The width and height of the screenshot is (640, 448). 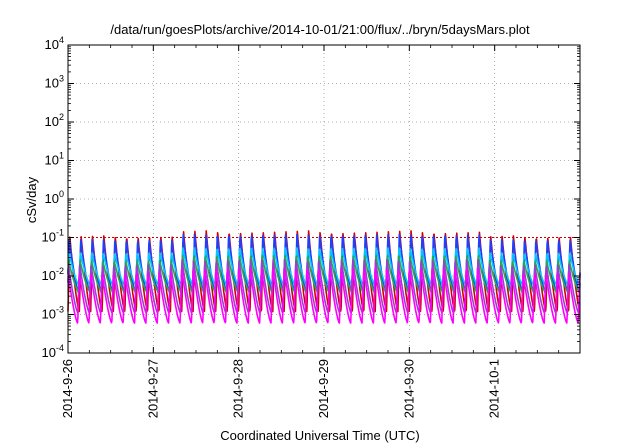 I want to click on x-tick-label: 2014-9-27, so click(x=152, y=388).